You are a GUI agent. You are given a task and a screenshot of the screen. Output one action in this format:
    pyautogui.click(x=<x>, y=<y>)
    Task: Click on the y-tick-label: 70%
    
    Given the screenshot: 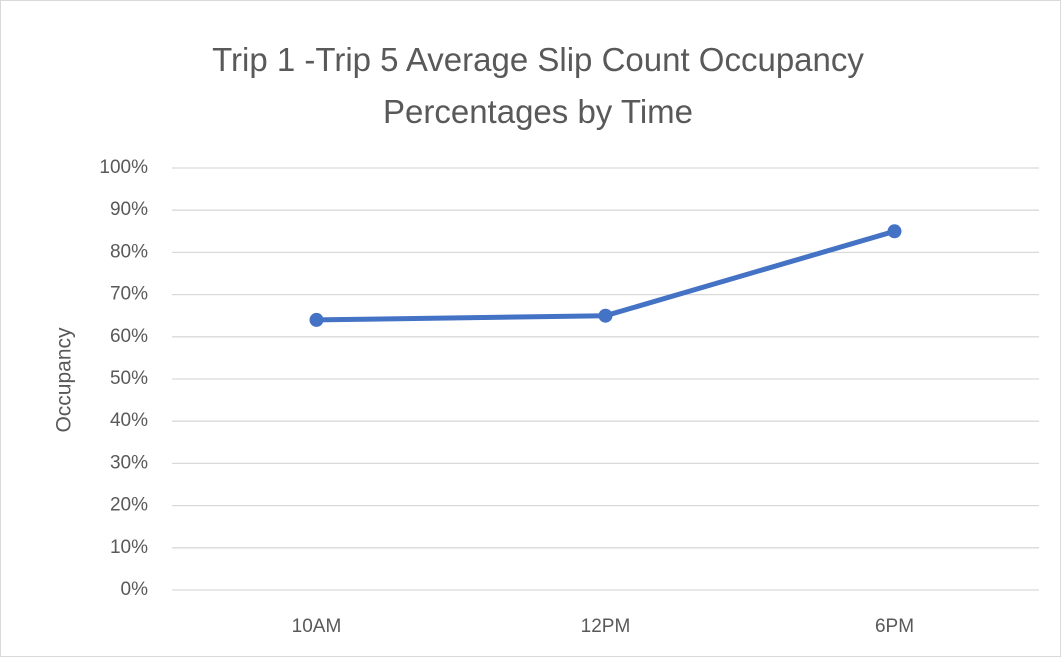 What is the action you would take?
    pyautogui.click(x=129, y=294)
    